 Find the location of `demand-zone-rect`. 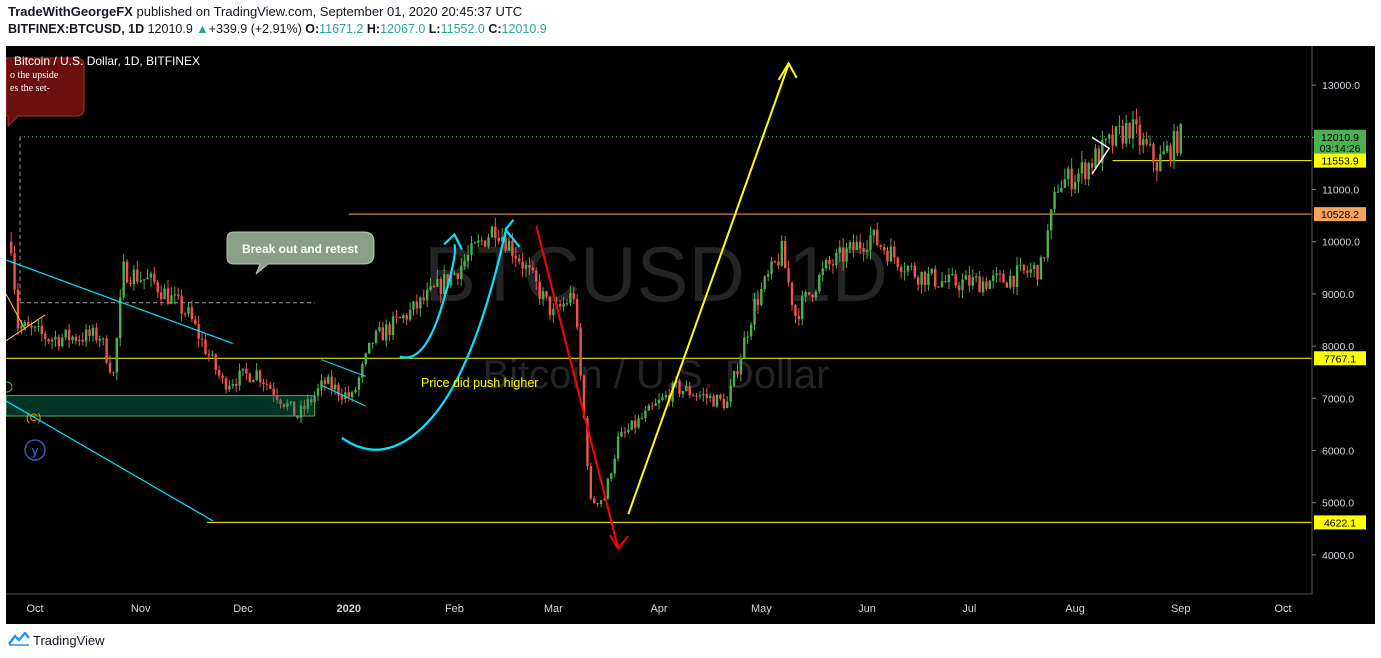

demand-zone-rect is located at coordinates (161, 406).